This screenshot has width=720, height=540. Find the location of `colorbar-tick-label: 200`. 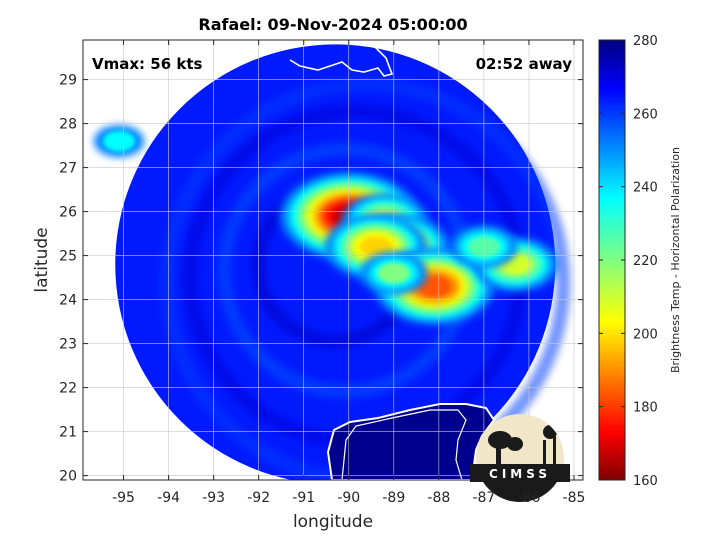

colorbar-tick-label: 200 is located at coordinates (645, 334).